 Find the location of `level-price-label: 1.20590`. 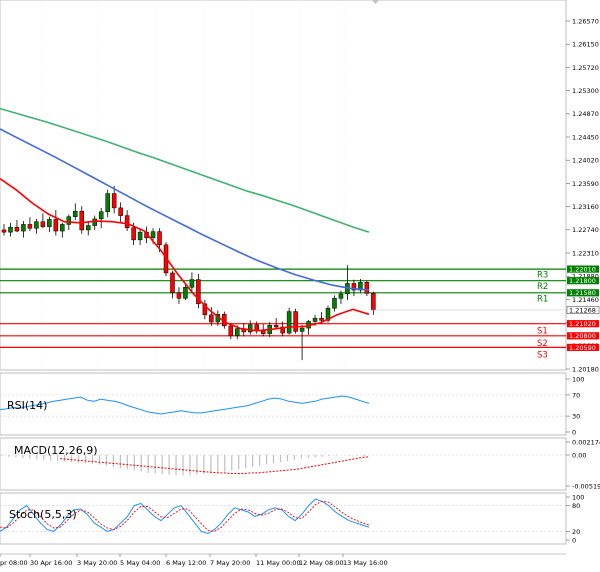

level-price-label: 1.20590 is located at coordinates (582, 348).